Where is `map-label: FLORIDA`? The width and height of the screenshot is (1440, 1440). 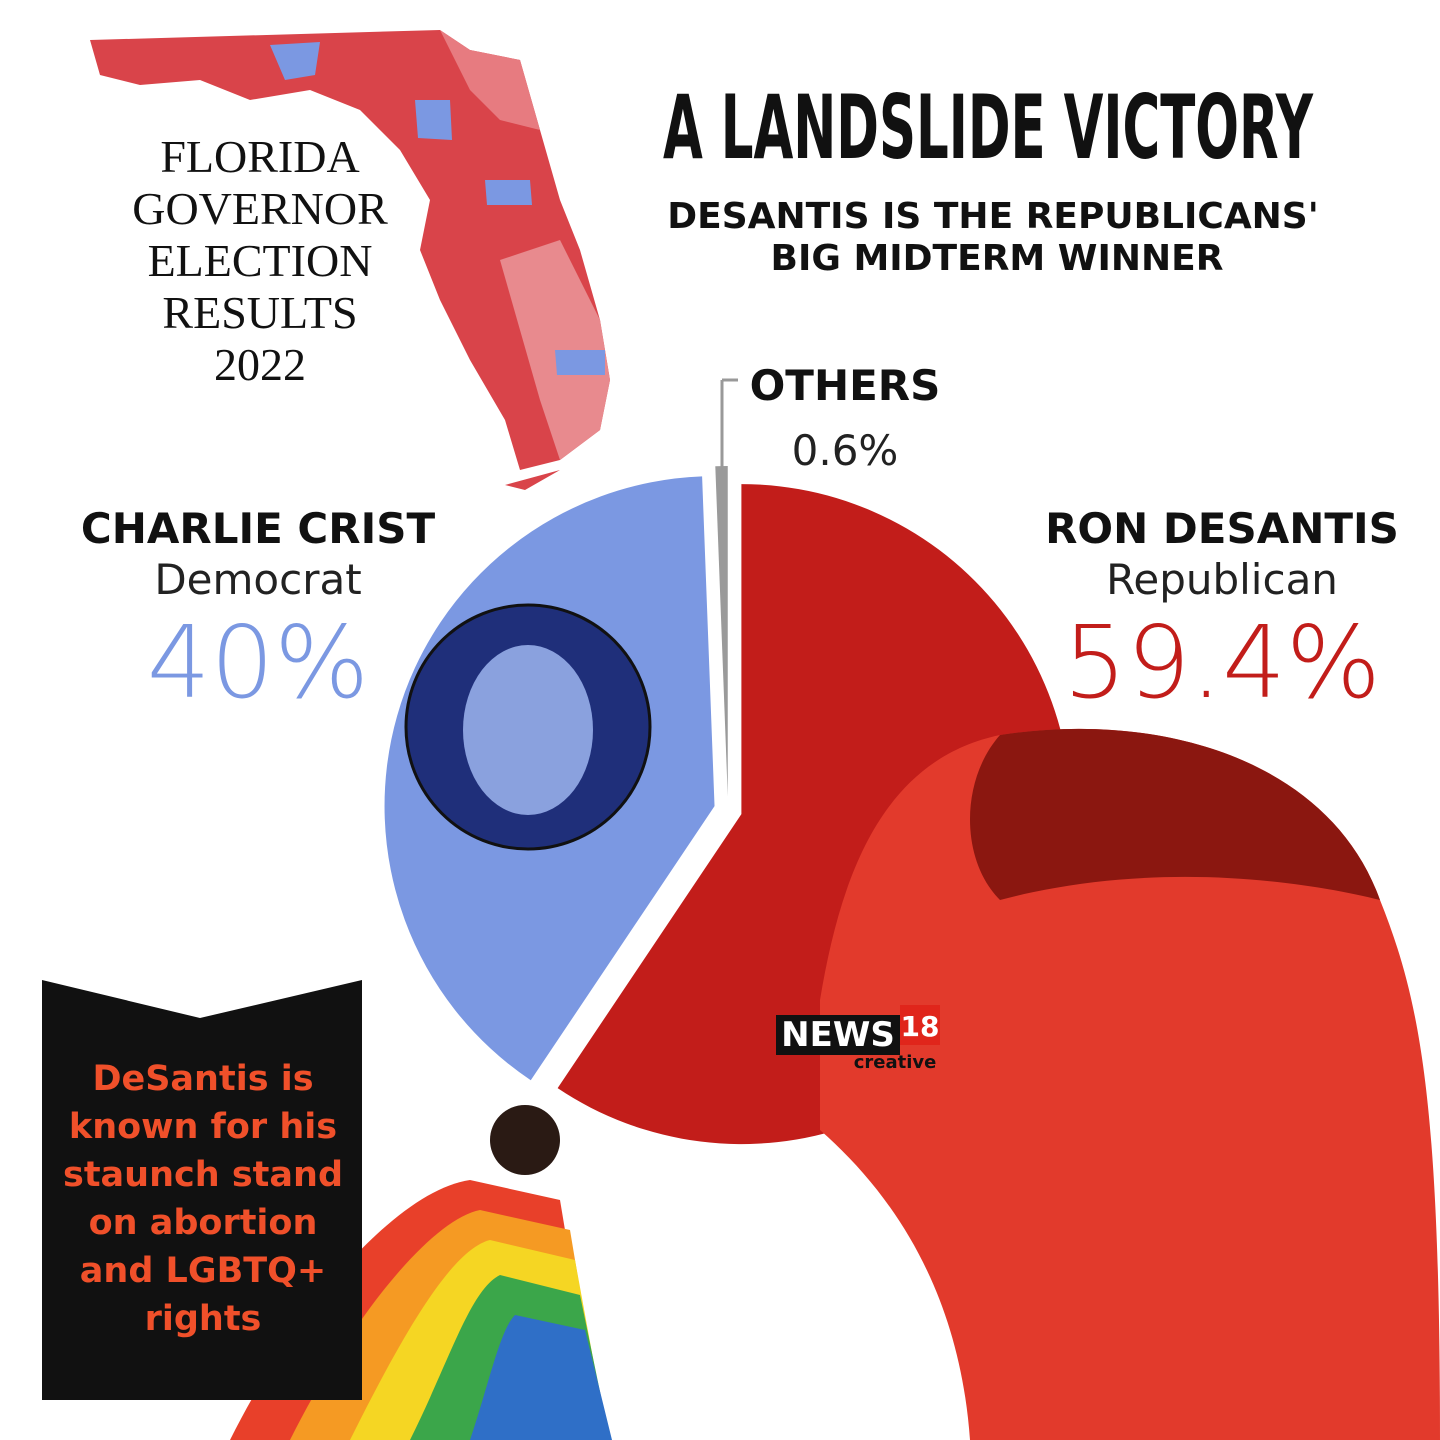 map-label: FLORIDA is located at coordinates (259, 156).